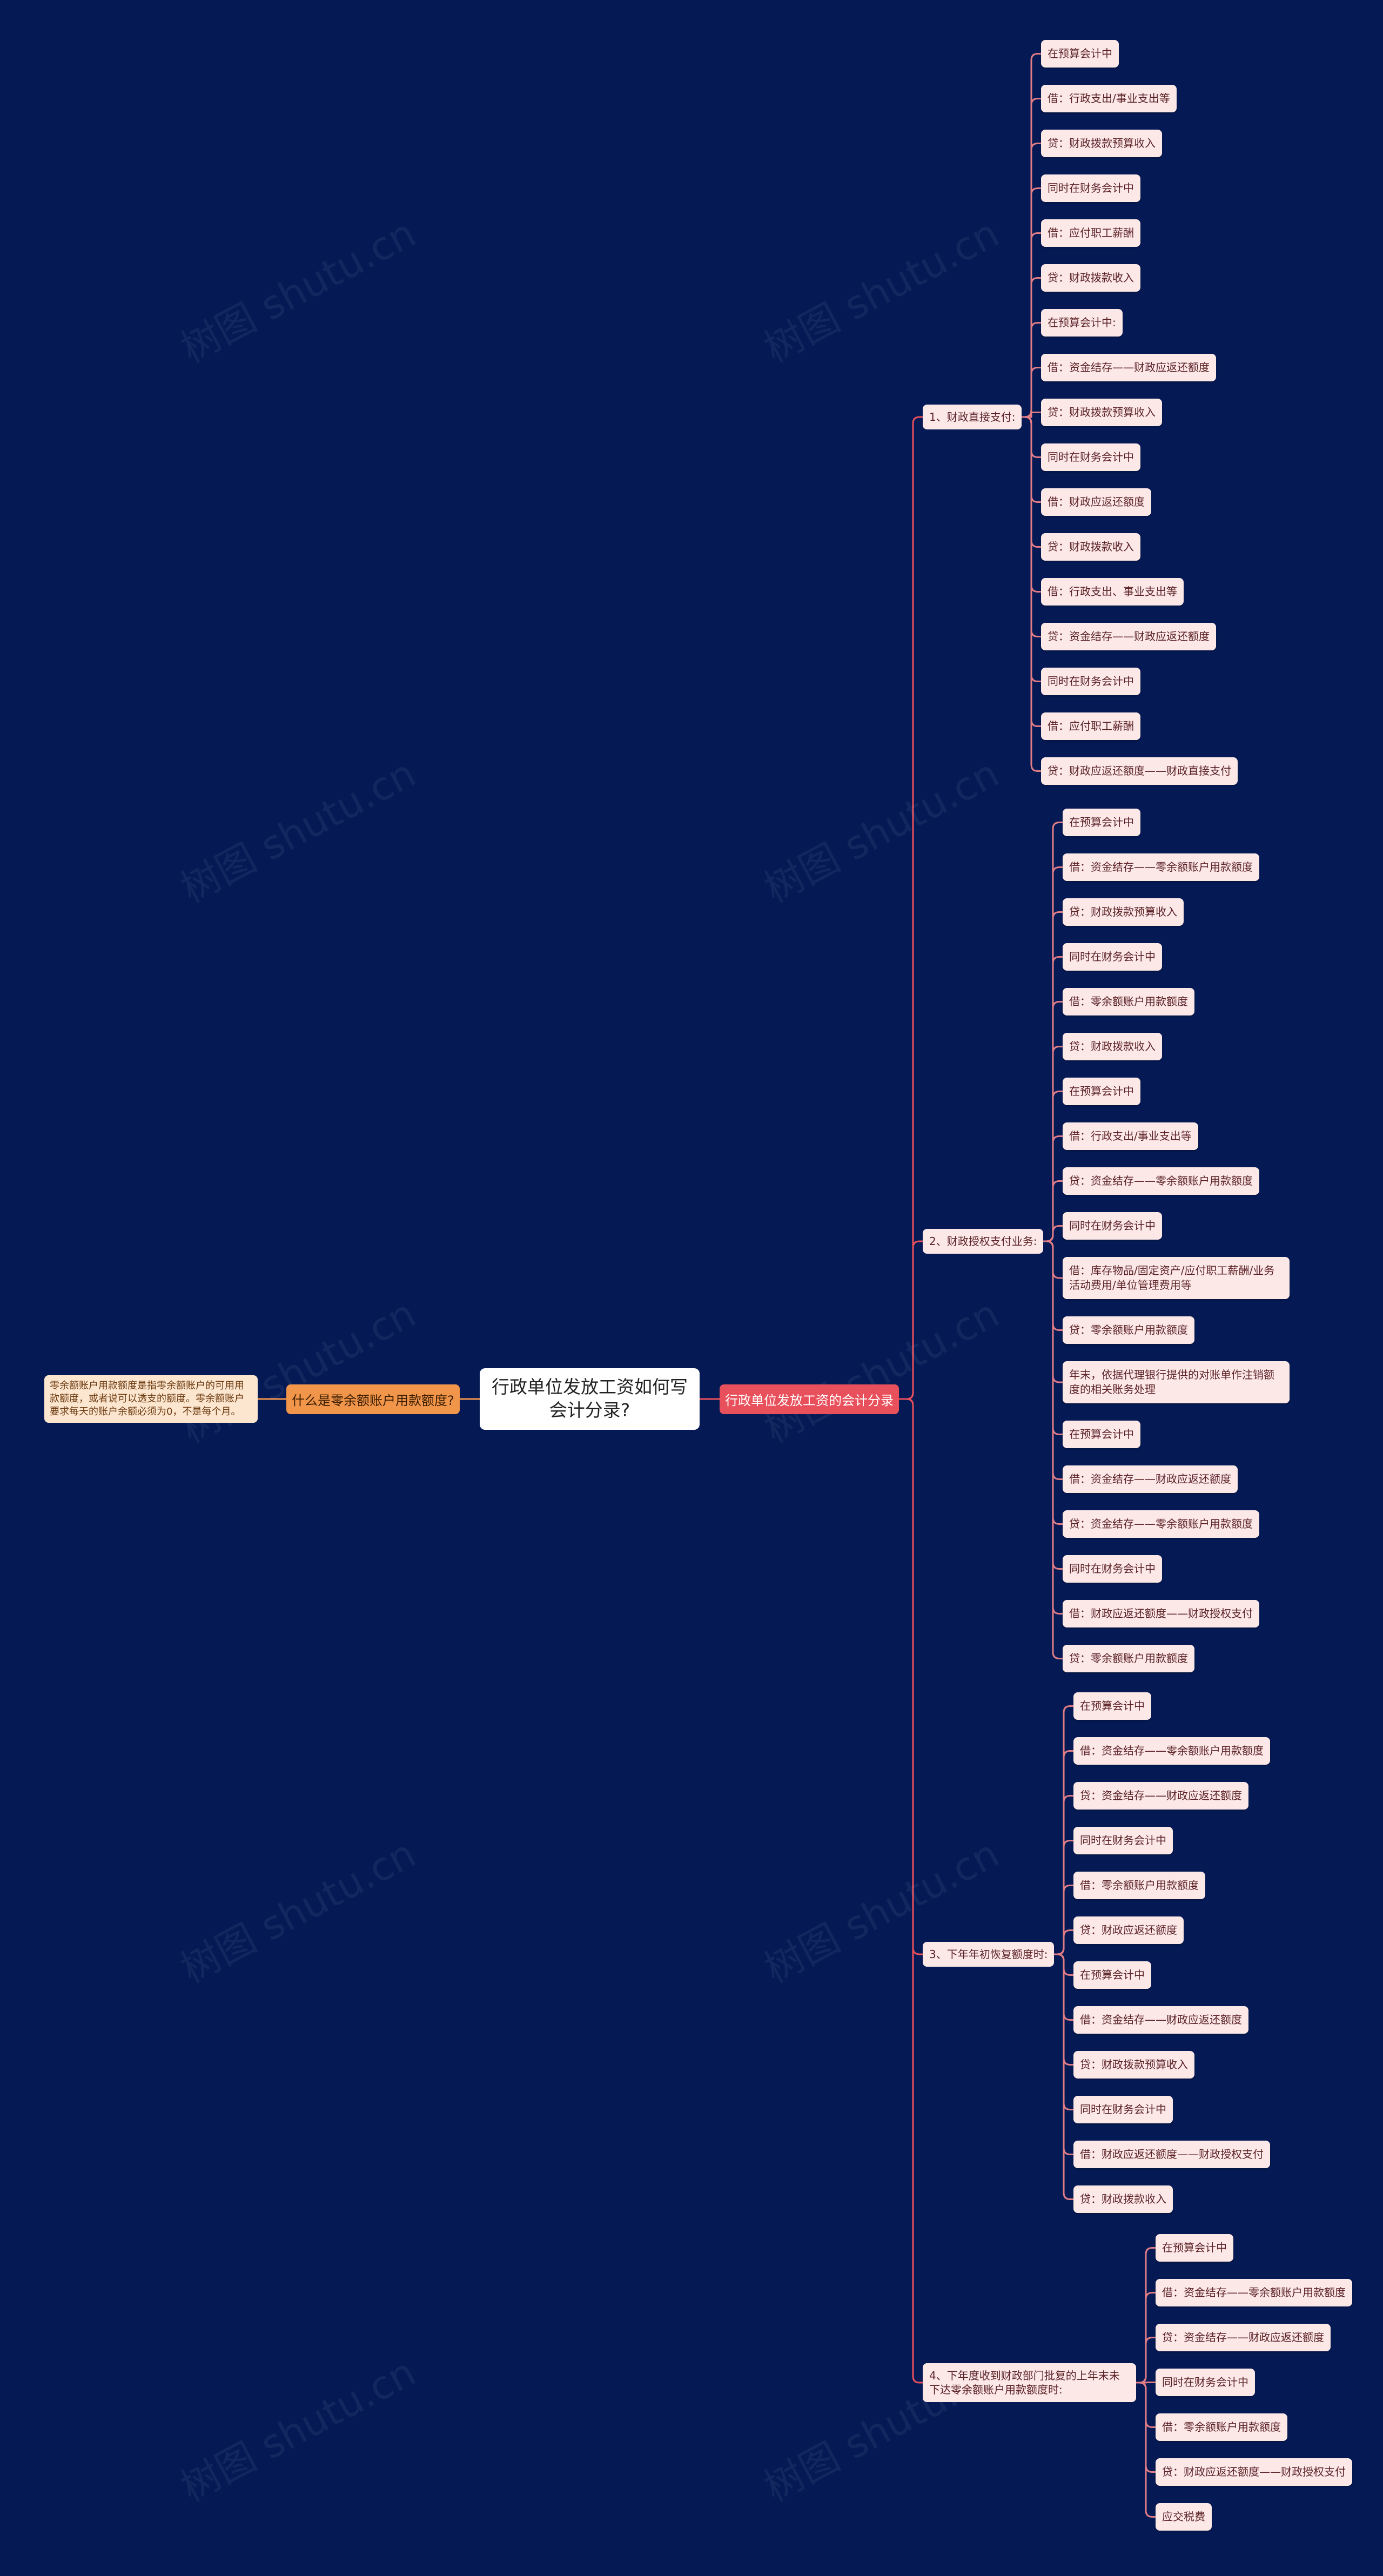 This screenshot has width=1383, height=2576. What do you see at coordinates (1176, 1382) in the screenshot?
I see `leaf-node: 年末，依据代理银行提供的对账单作注销额度的相关账务处理` at bounding box center [1176, 1382].